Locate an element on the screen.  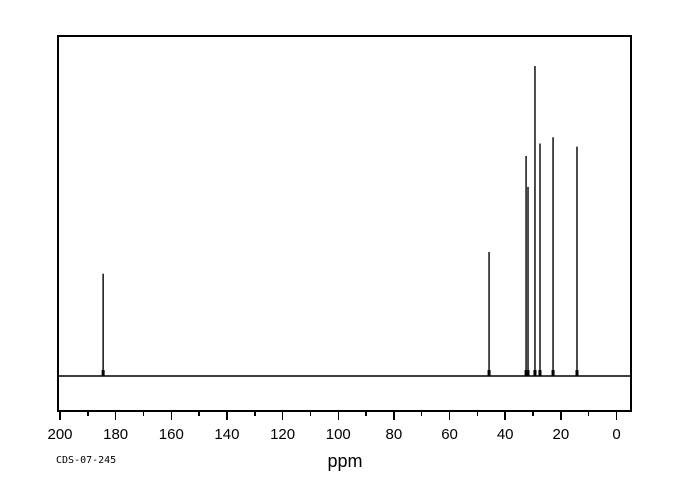
sample-id-label: CDS-07-245 is located at coordinates (86, 460).